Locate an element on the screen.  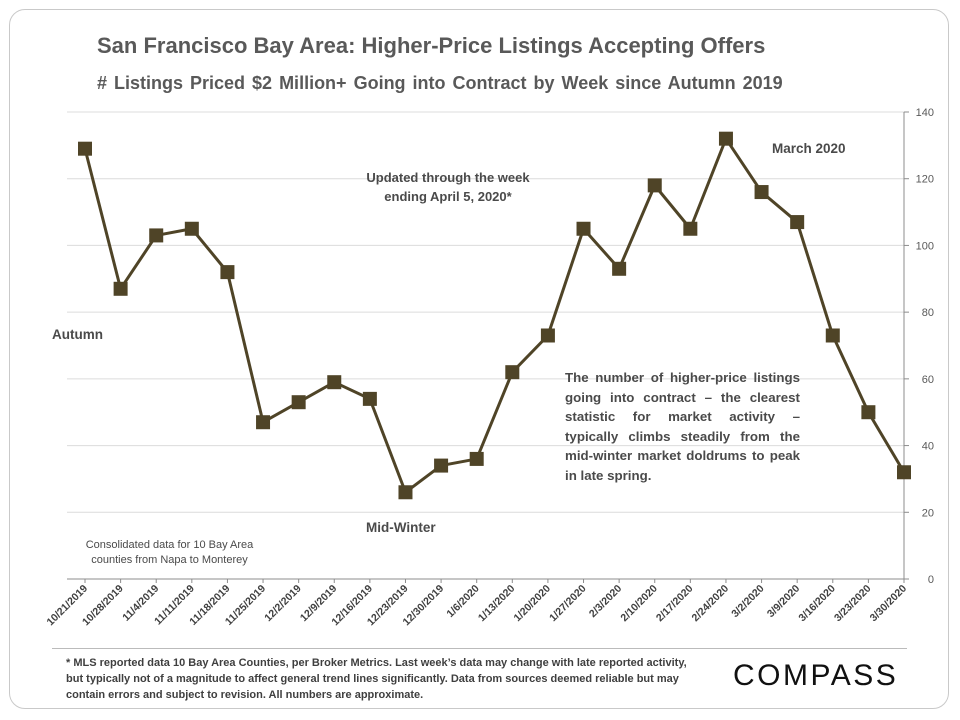
x-tick-label: 3/30/2020 is located at coordinates (889, 604).